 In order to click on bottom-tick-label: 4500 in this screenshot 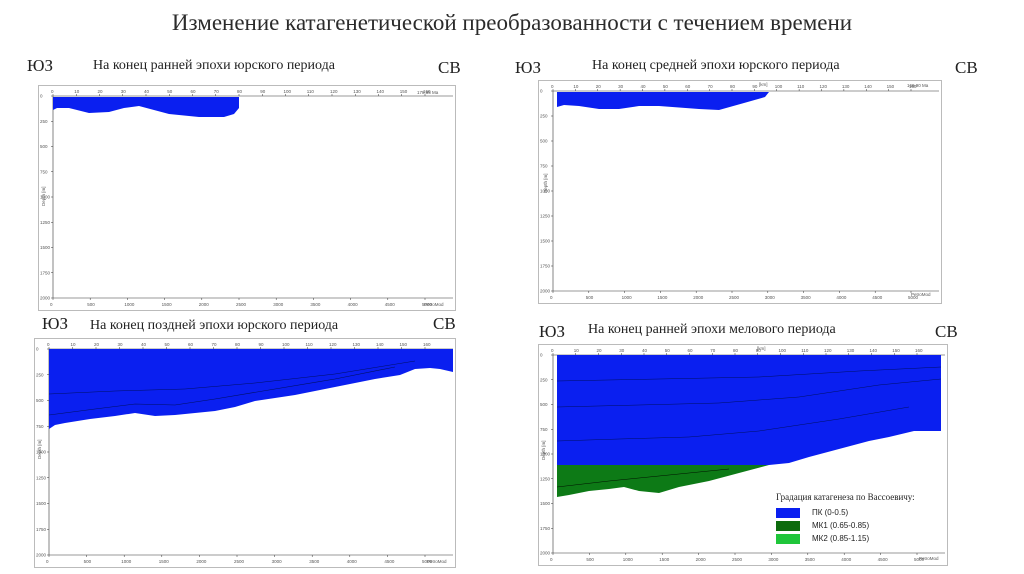, I will do `click(389, 561)`.